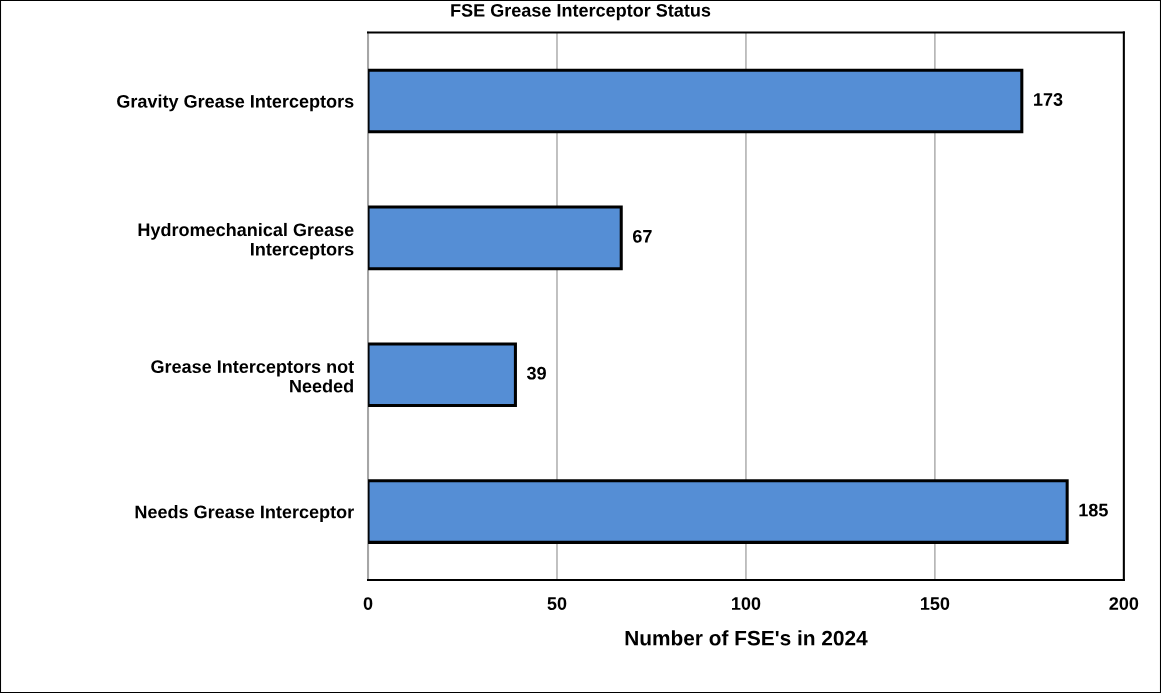 The width and height of the screenshot is (1161, 693). What do you see at coordinates (557, 603) in the screenshot?
I see `x-tick-label: 50` at bounding box center [557, 603].